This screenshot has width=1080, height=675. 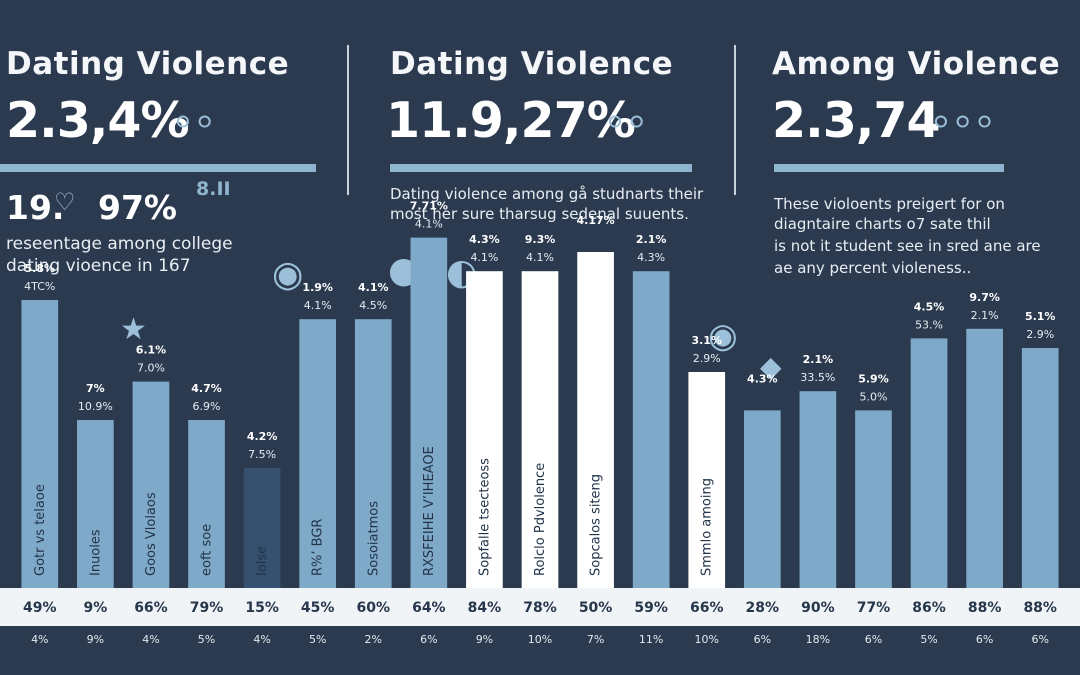 What do you see at coordinates (374, 608) in the screenshot?
I see `bar-value-label: 60%` at bounding box center [374, 608].